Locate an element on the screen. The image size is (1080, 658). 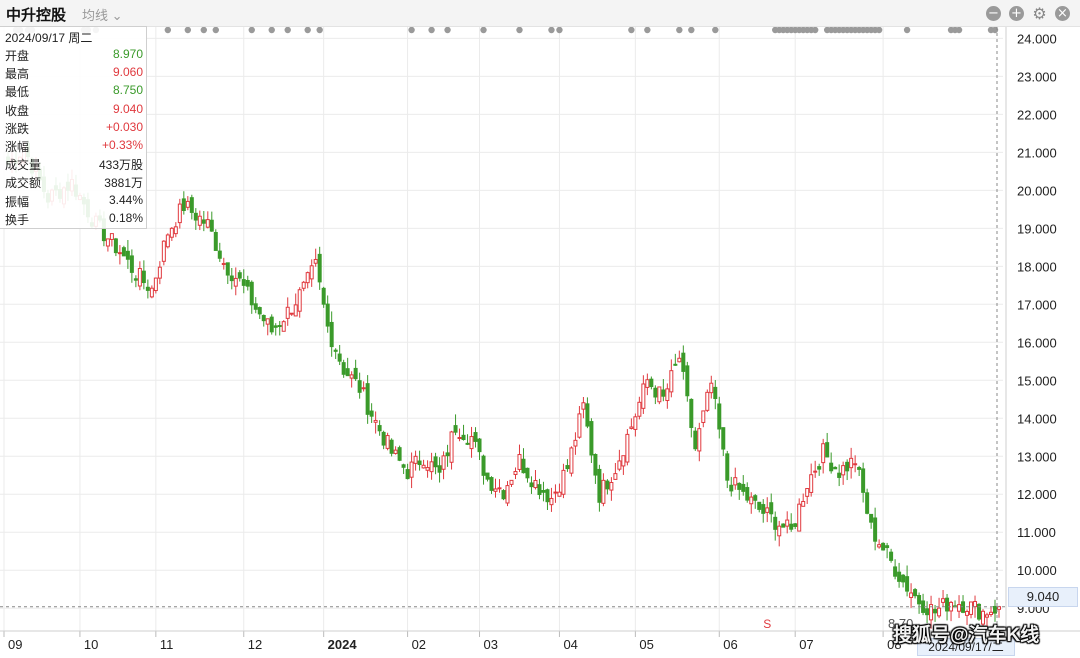
info-label: 收盘 is located at coordinates (17, 110).